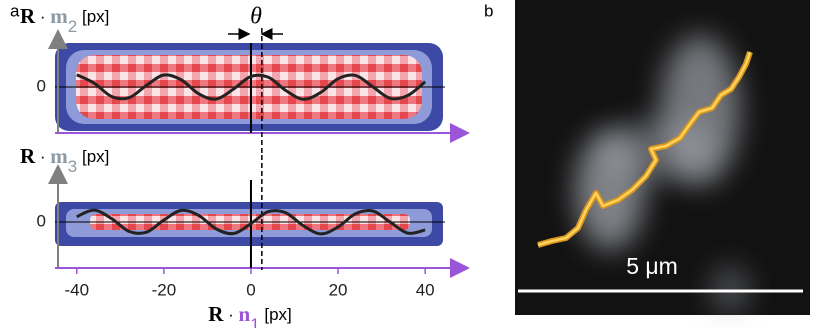 This screenshot has height=328, width=831. What do you see at coordinates (254, 321) in the screenshot?
I see `axis-label-part: 1` at bounding box center [254, 321].